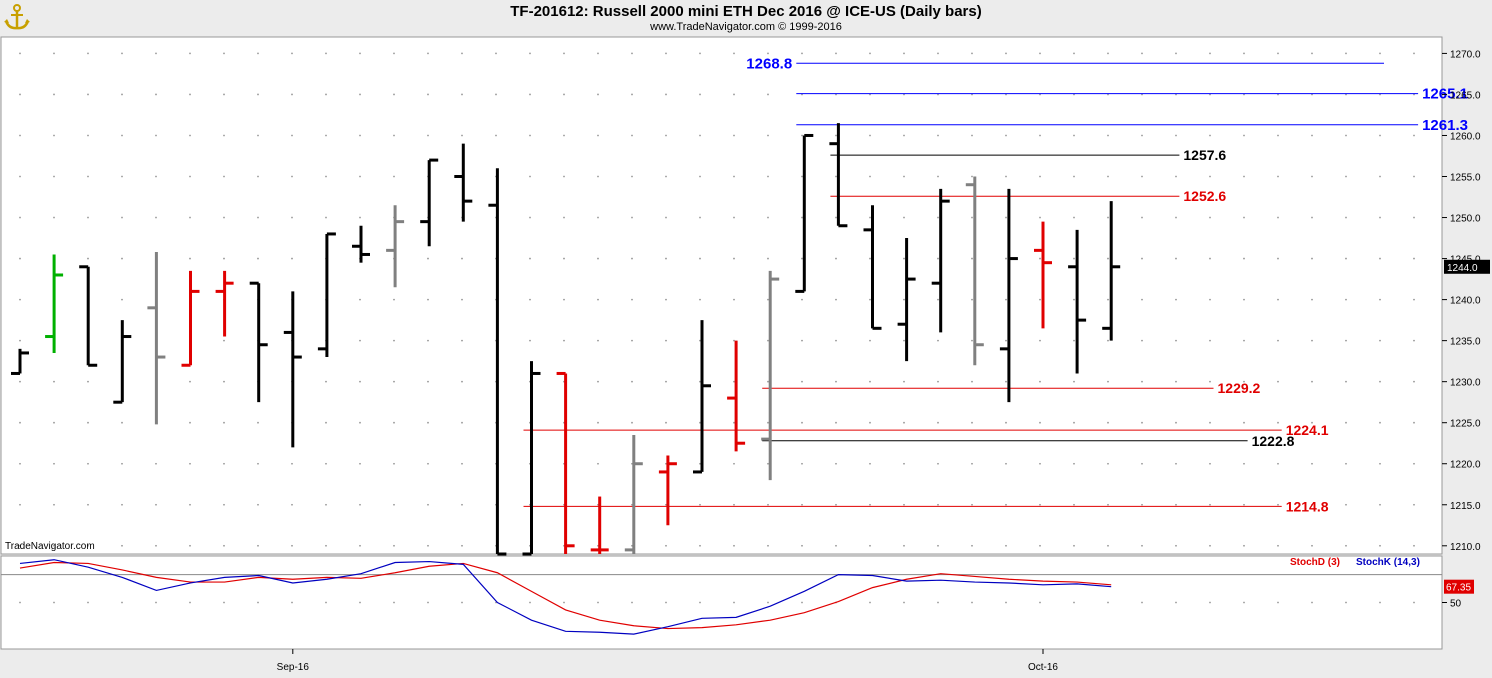  What do you see at coordinates (1132, 125) in the screenshot?
I see `level-1261.3: 1261.3` at bounding box center [1132, 125].